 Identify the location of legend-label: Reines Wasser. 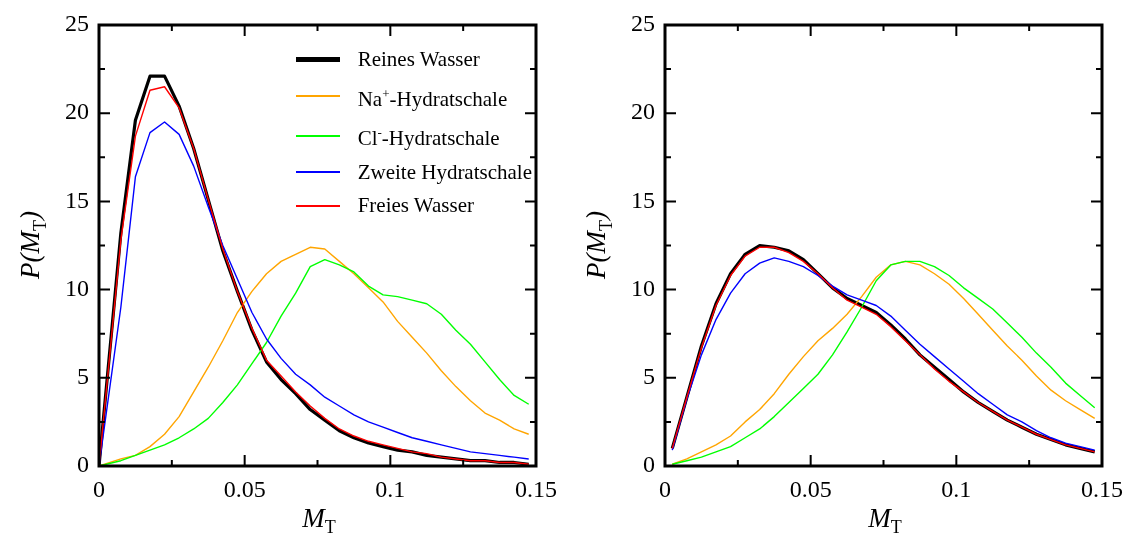
(418, 59).